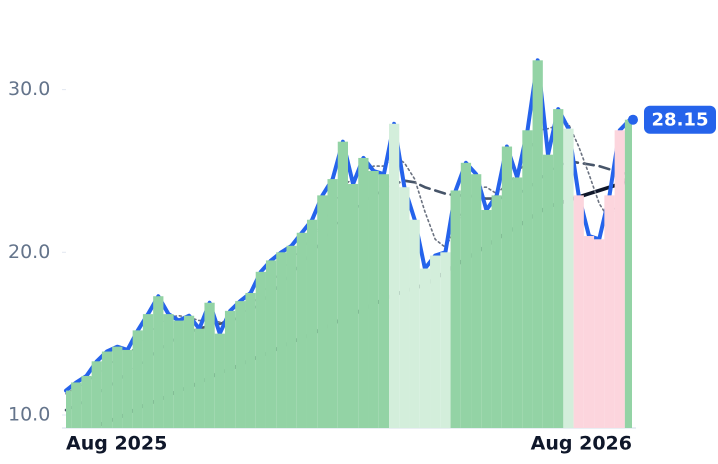 Image resolution: width=718 pixels, height=464 pixels. I want to click on y-tick-label: 10.0, so click(29, 414).